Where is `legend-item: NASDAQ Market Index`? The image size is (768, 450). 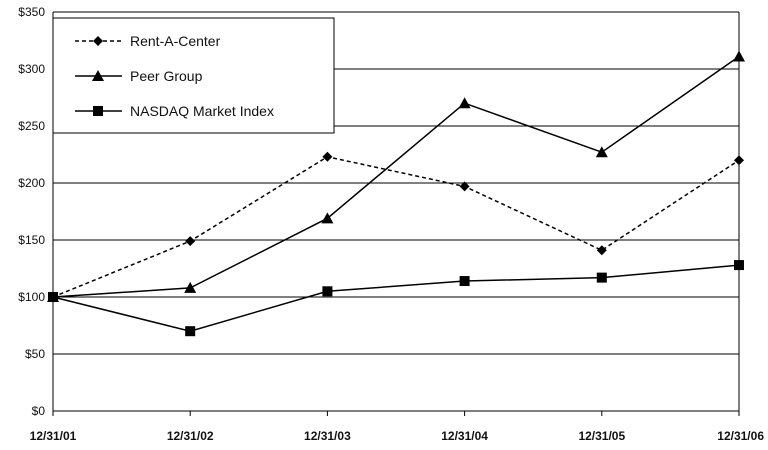
legend-item: NASDAQ Market Index is located at coordinates (174, 111).